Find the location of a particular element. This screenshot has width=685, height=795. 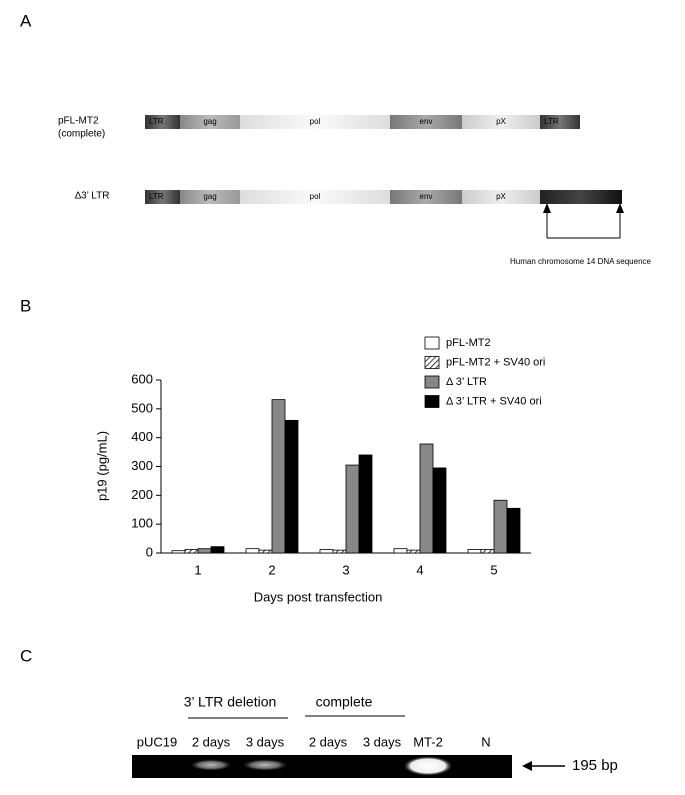

construct-label: (complete) is located at coordinates (81, 134).